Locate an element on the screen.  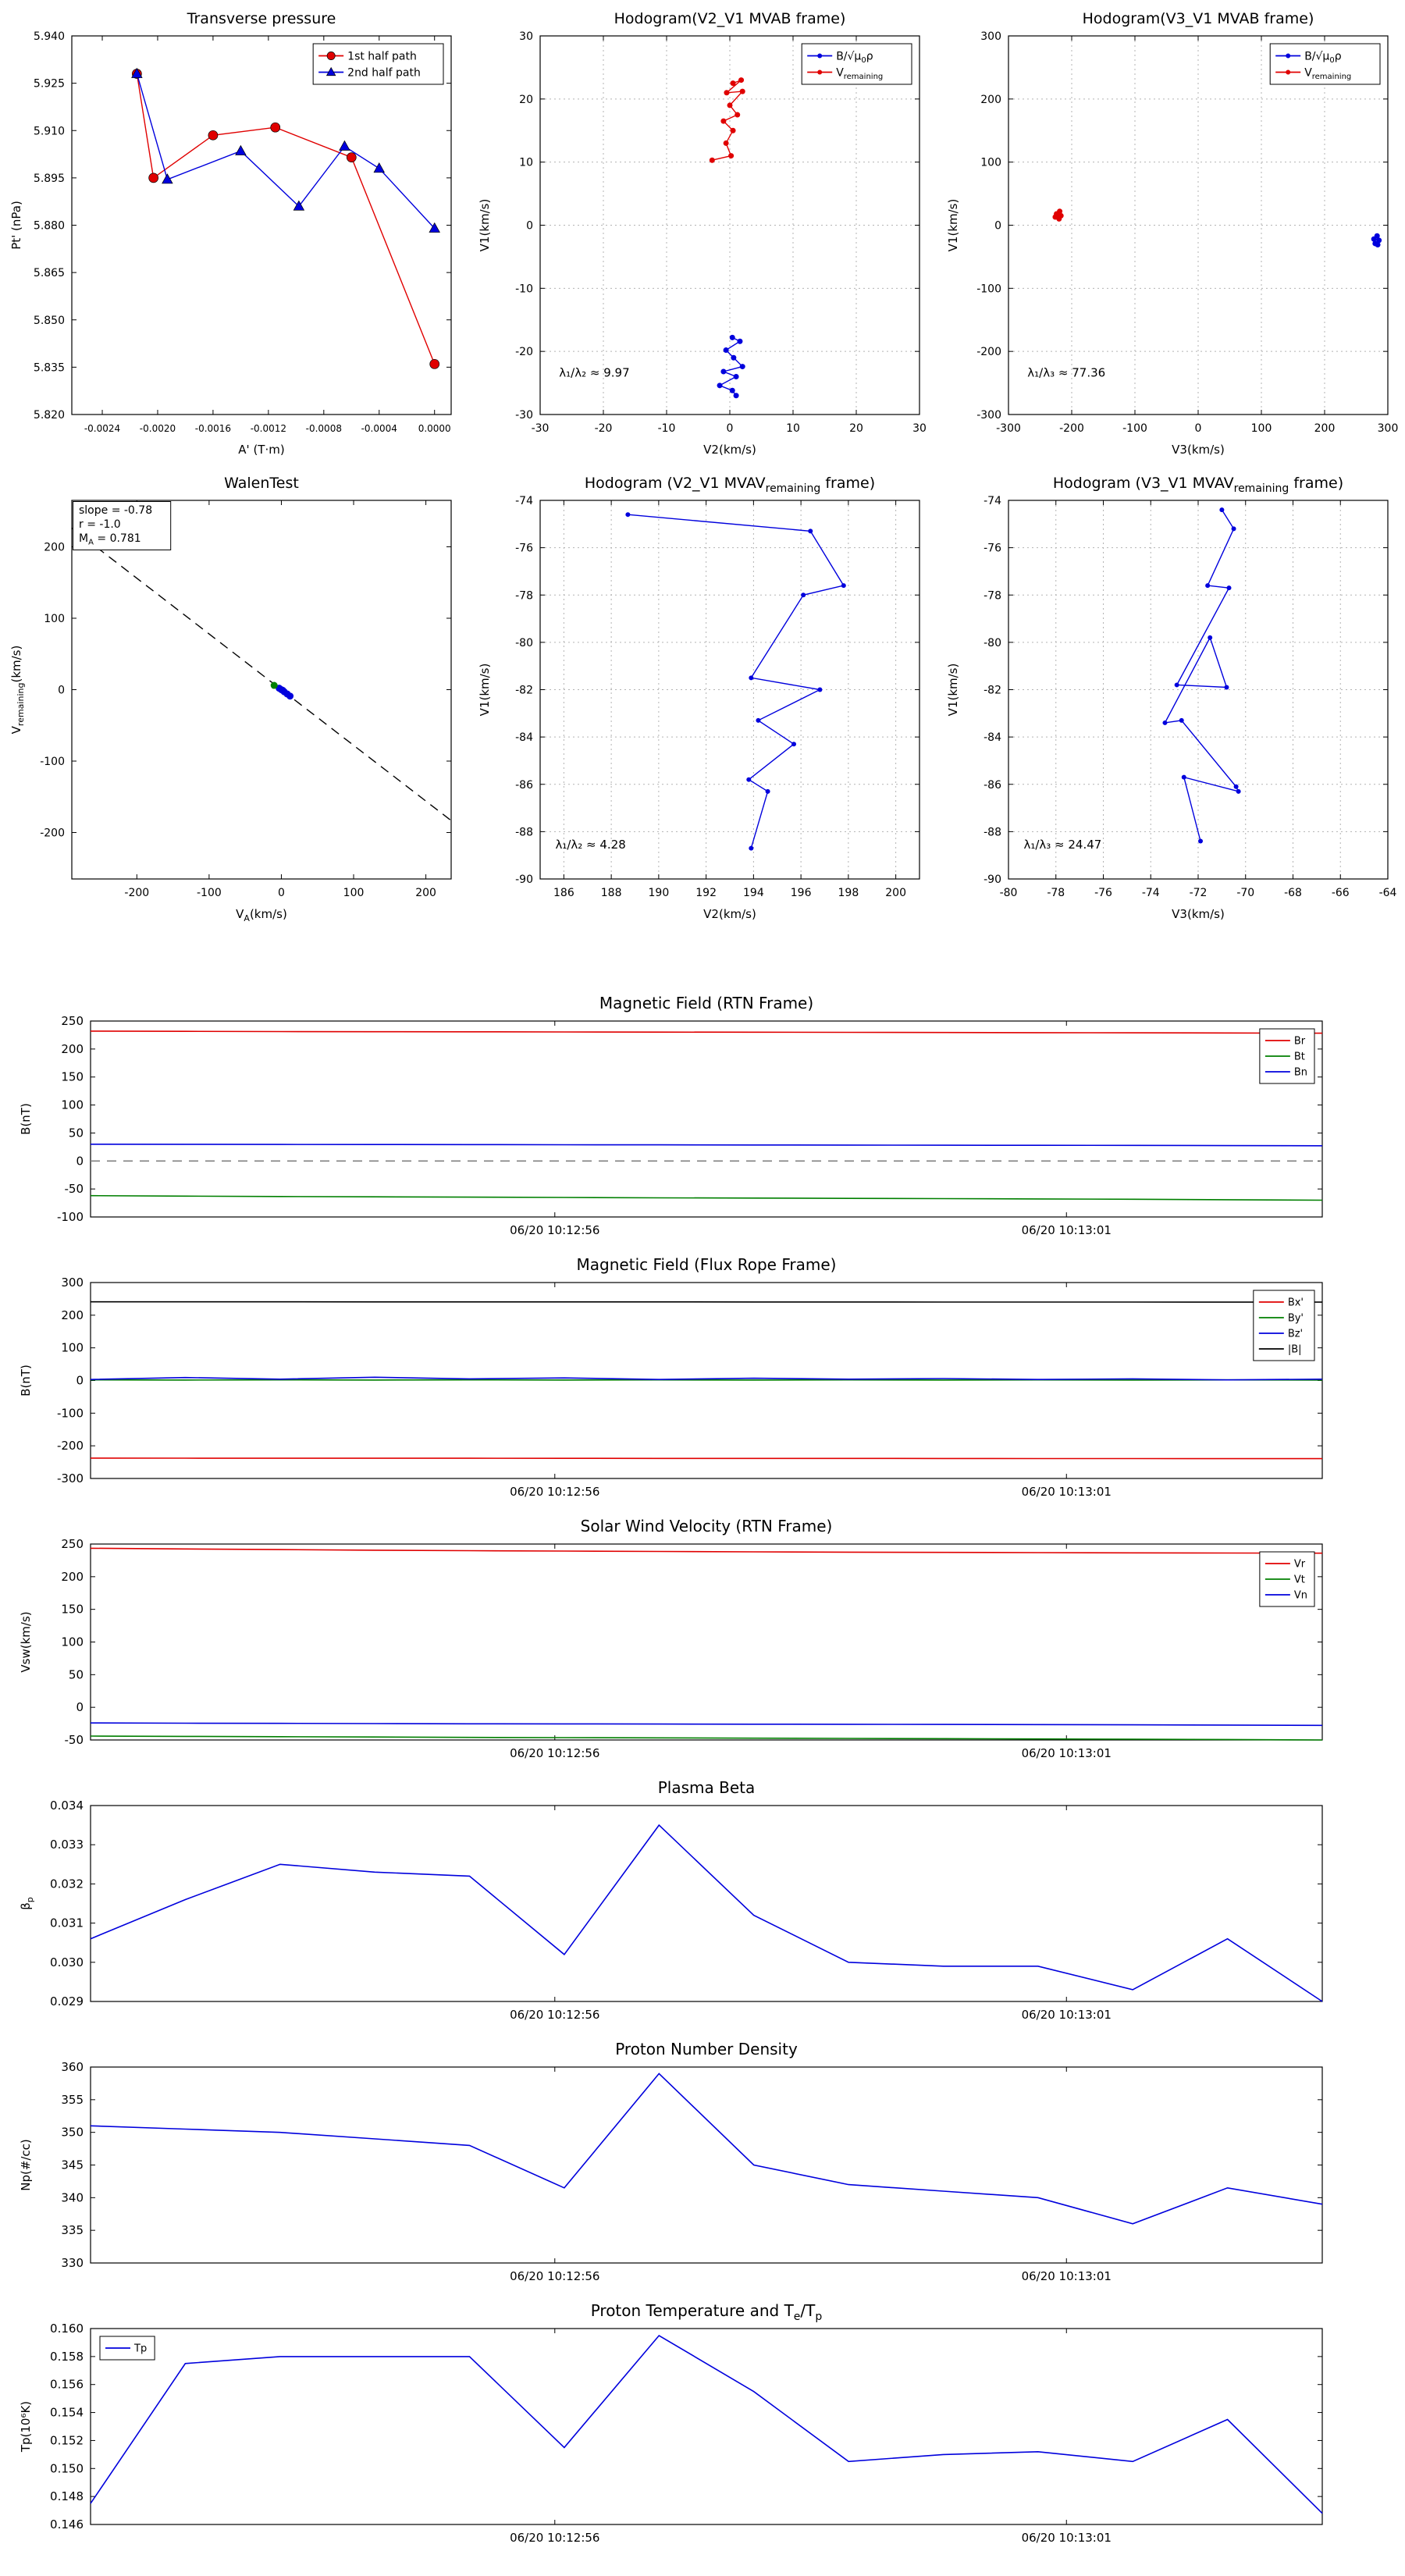
svg-text: Vremaining is located at coordinates (1327, 74).